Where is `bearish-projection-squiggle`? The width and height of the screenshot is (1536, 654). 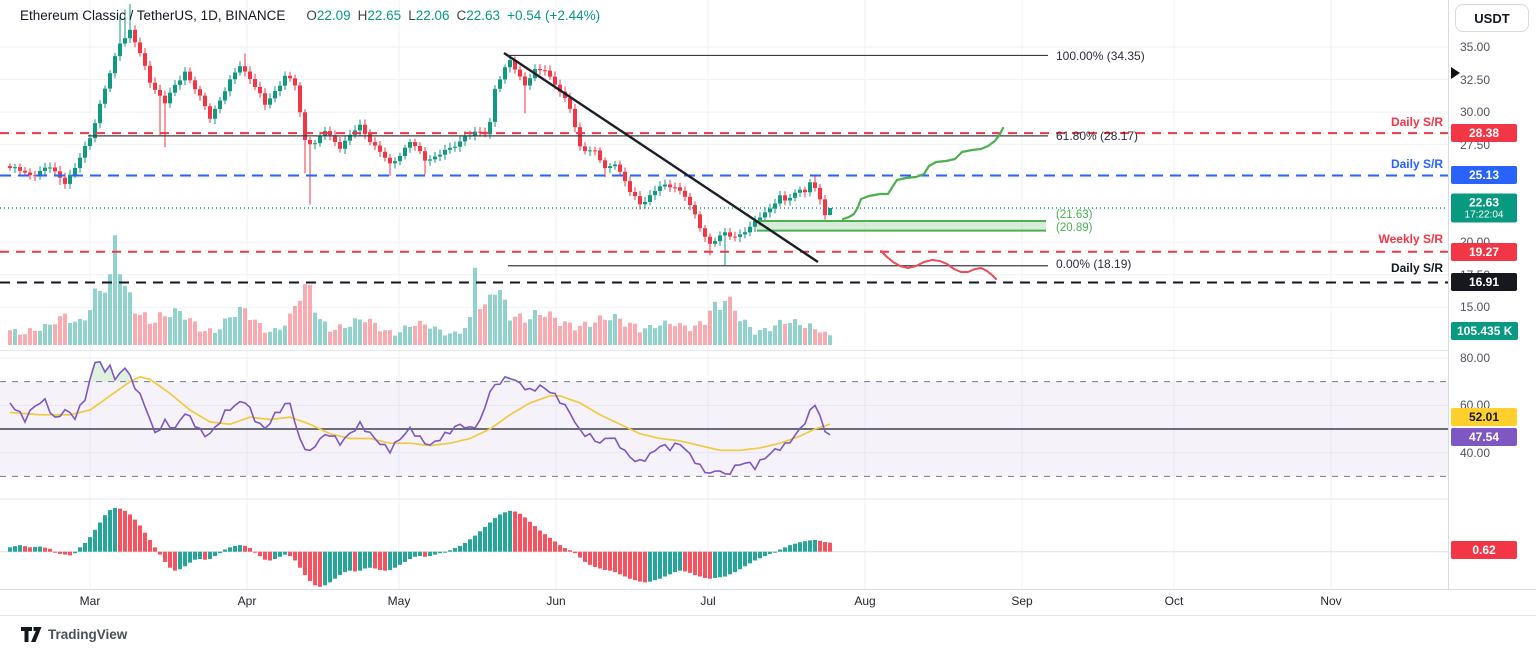 bearish-projection-squiggle is located at coordinates (938, 265).